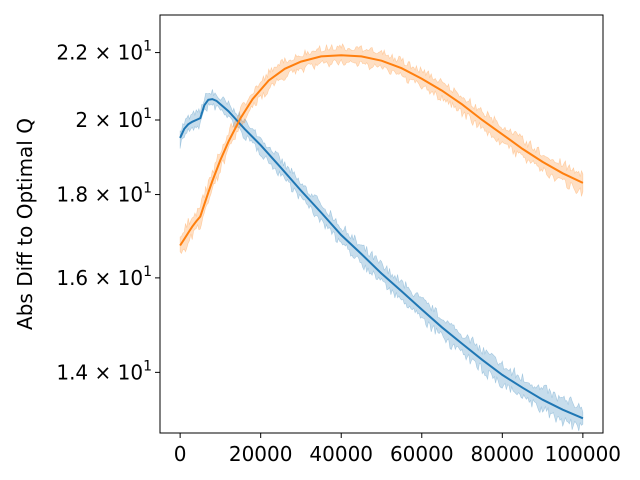 Image resolution: width=640 pixels, height=480 pixels. Describe the element at coordinates (104, 52) in the screenshot. I see `y-tick-label: 2.2 × 101` at that location.